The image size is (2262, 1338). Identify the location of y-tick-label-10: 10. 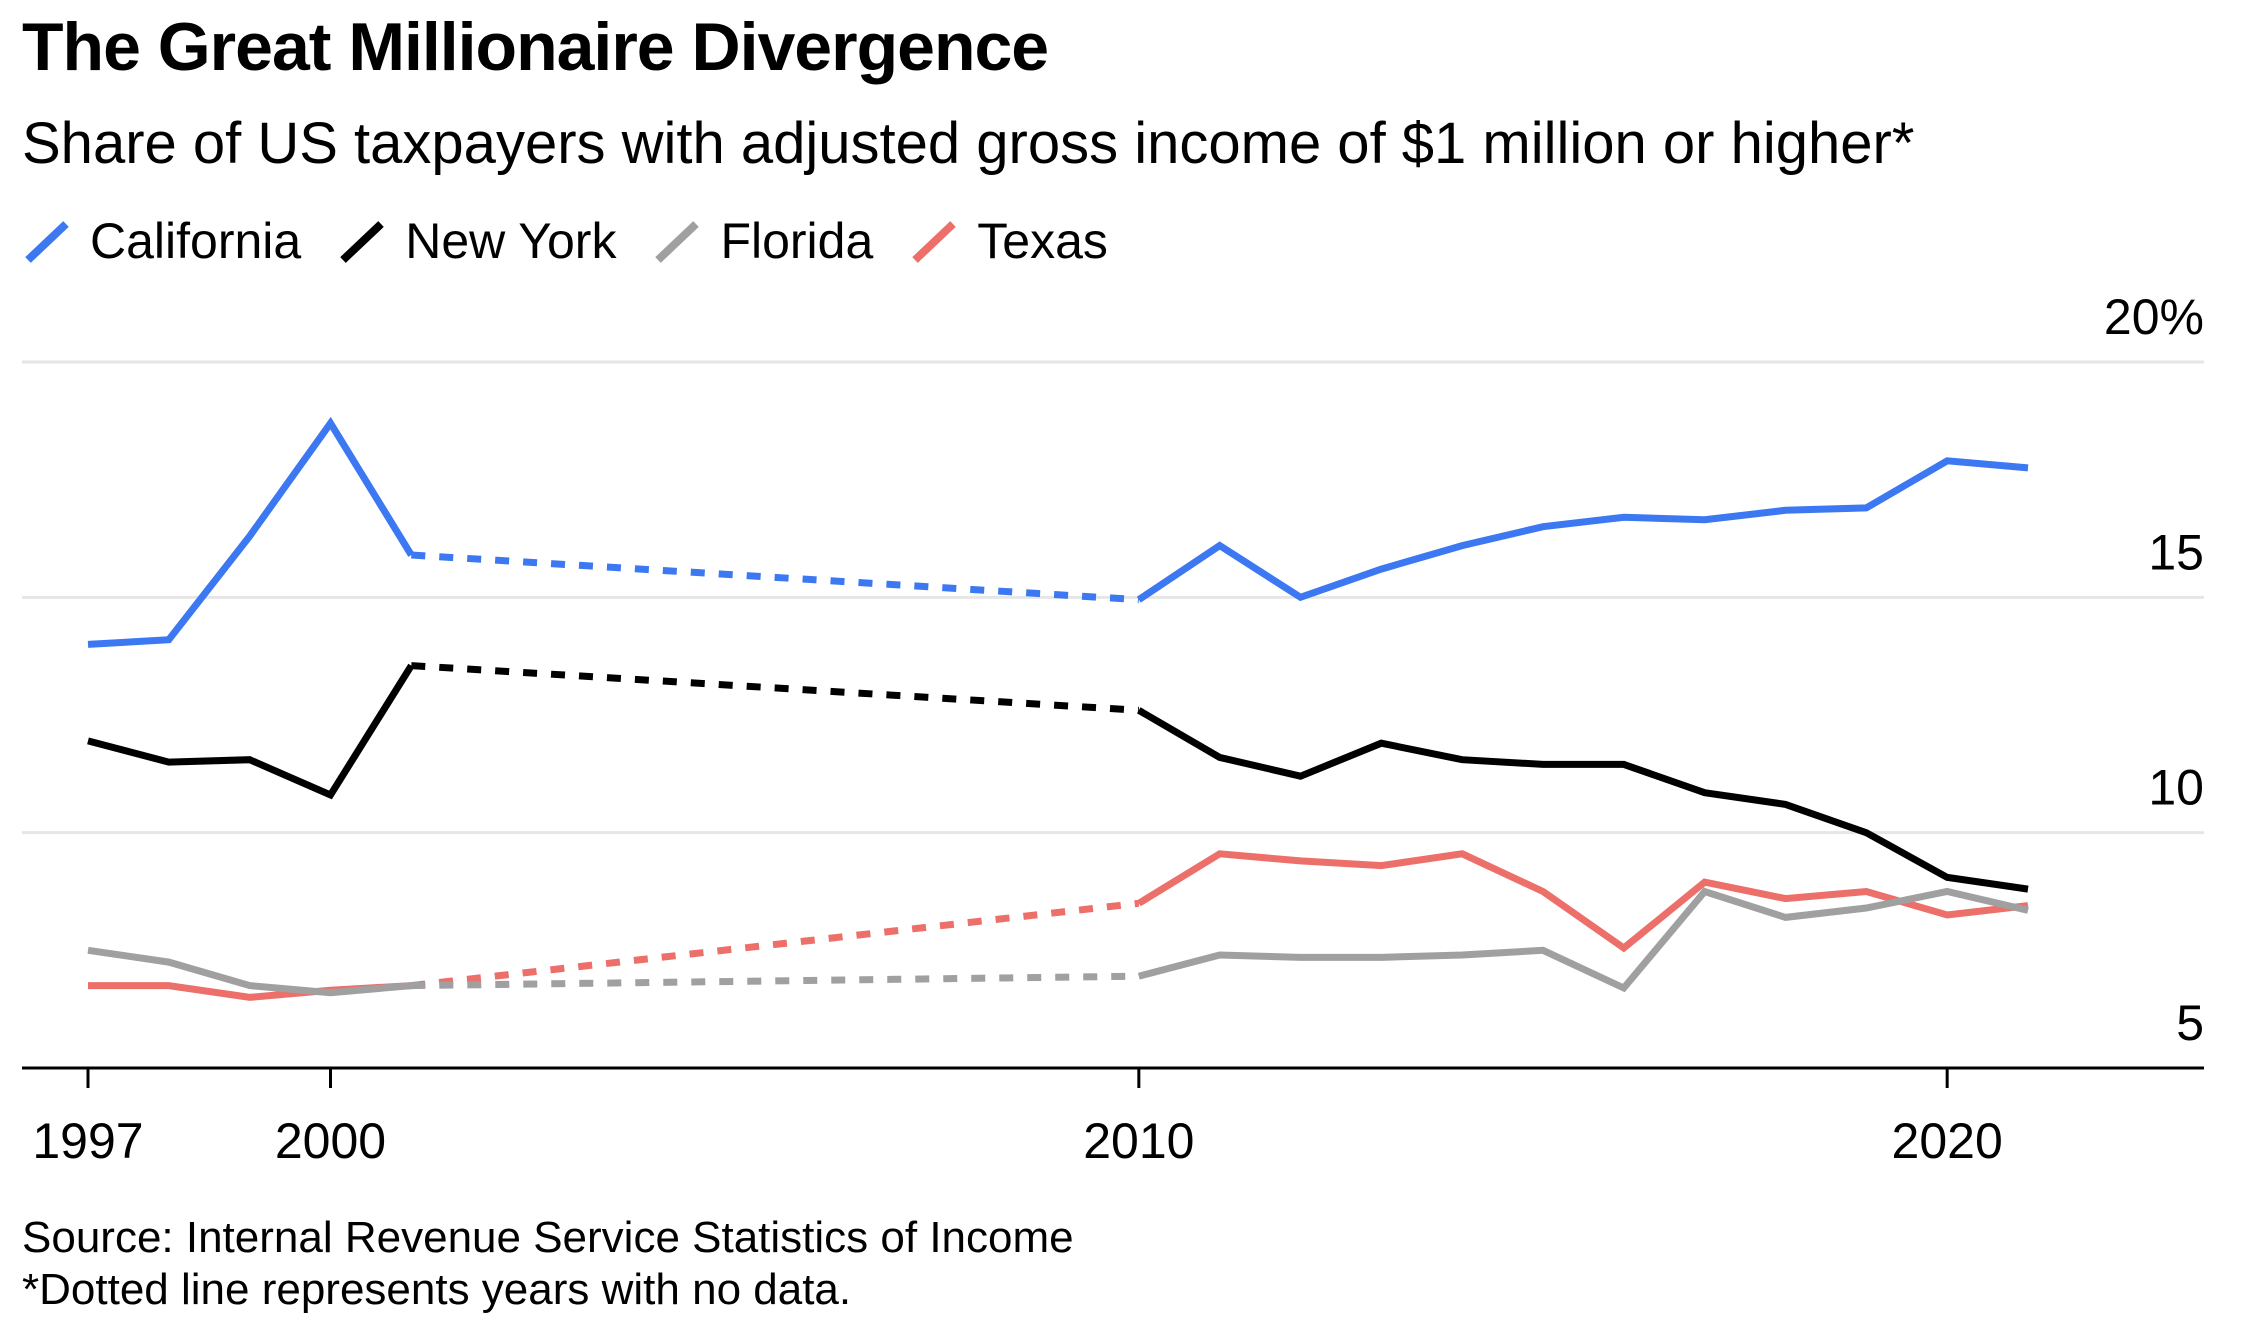
(2176, 788).